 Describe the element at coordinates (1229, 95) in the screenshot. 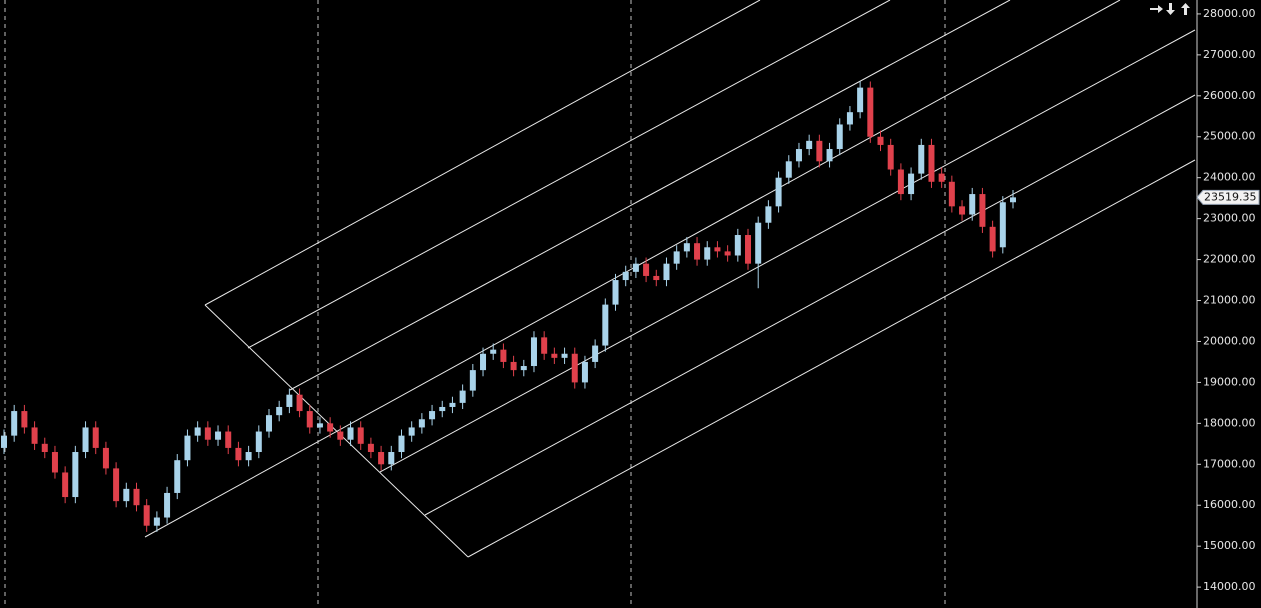

I see `y-tick-label: 26000.00` at that location.